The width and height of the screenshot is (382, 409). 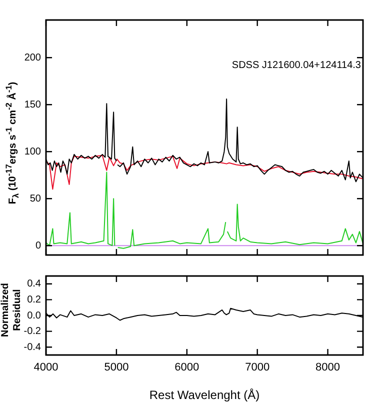 I want to click on y-tick-label: 100, so click(x=33, y=152).